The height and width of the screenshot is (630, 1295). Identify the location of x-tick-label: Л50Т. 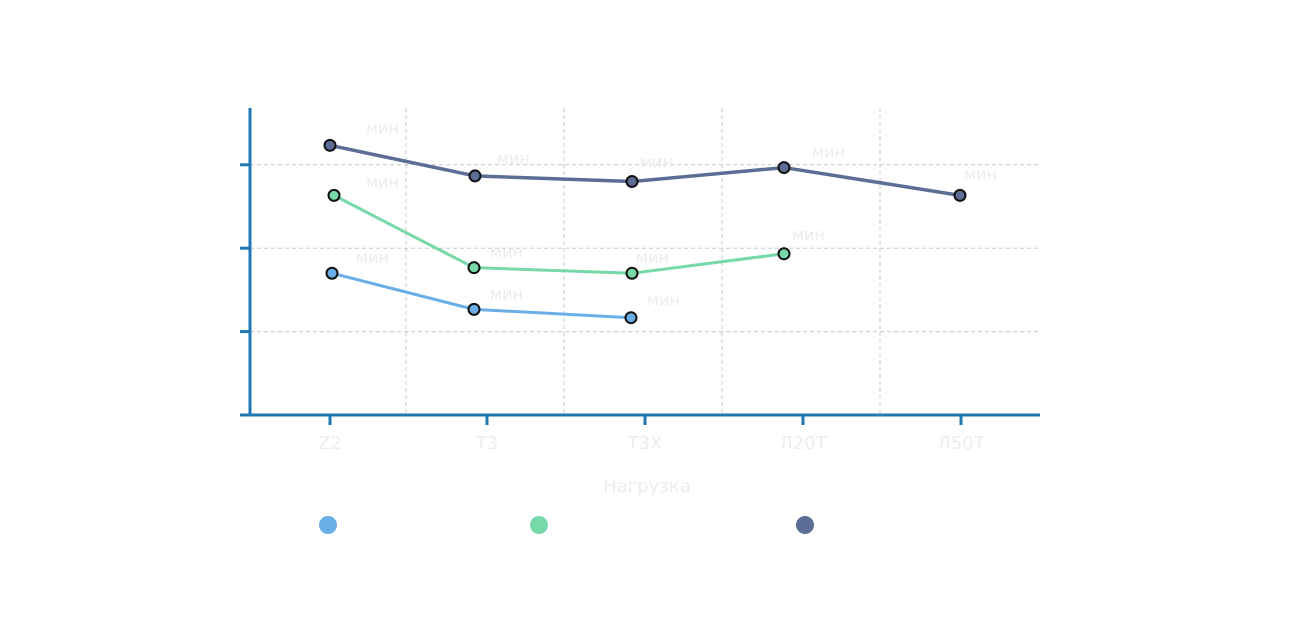
(961, 443).